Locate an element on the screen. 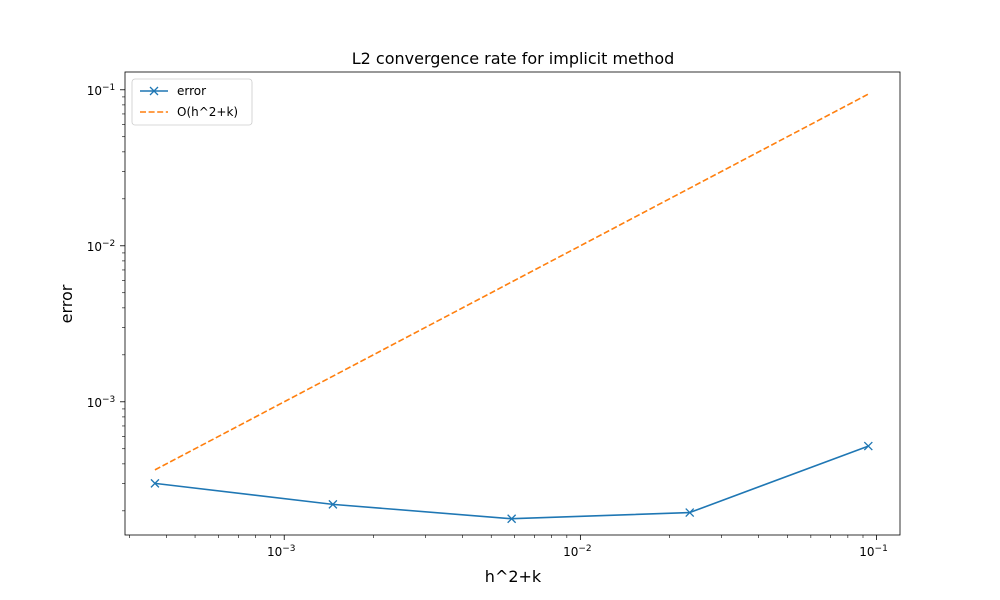 The width and height of the screenshot is (1000, 600). y-tick-label: 10⁻¹ is located at coordinates (101, 90).